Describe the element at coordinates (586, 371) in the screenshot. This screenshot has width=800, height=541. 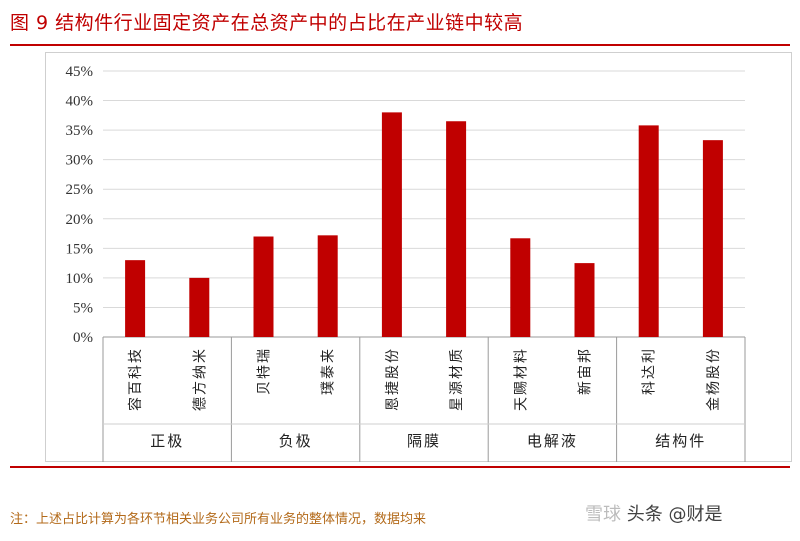
I see `category-label: 新宙邦` at that location.